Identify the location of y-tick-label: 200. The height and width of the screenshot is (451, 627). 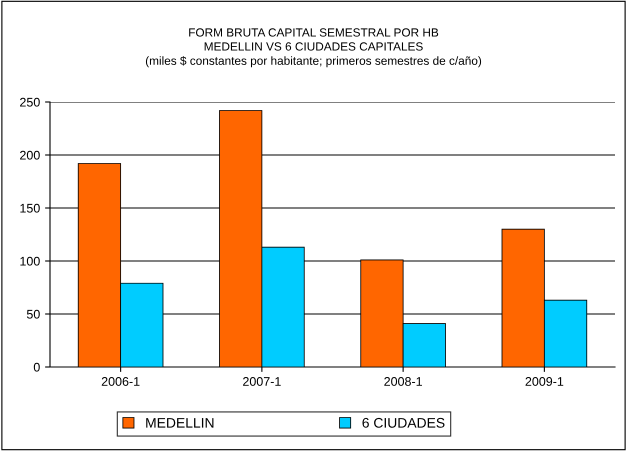
(30, 155).